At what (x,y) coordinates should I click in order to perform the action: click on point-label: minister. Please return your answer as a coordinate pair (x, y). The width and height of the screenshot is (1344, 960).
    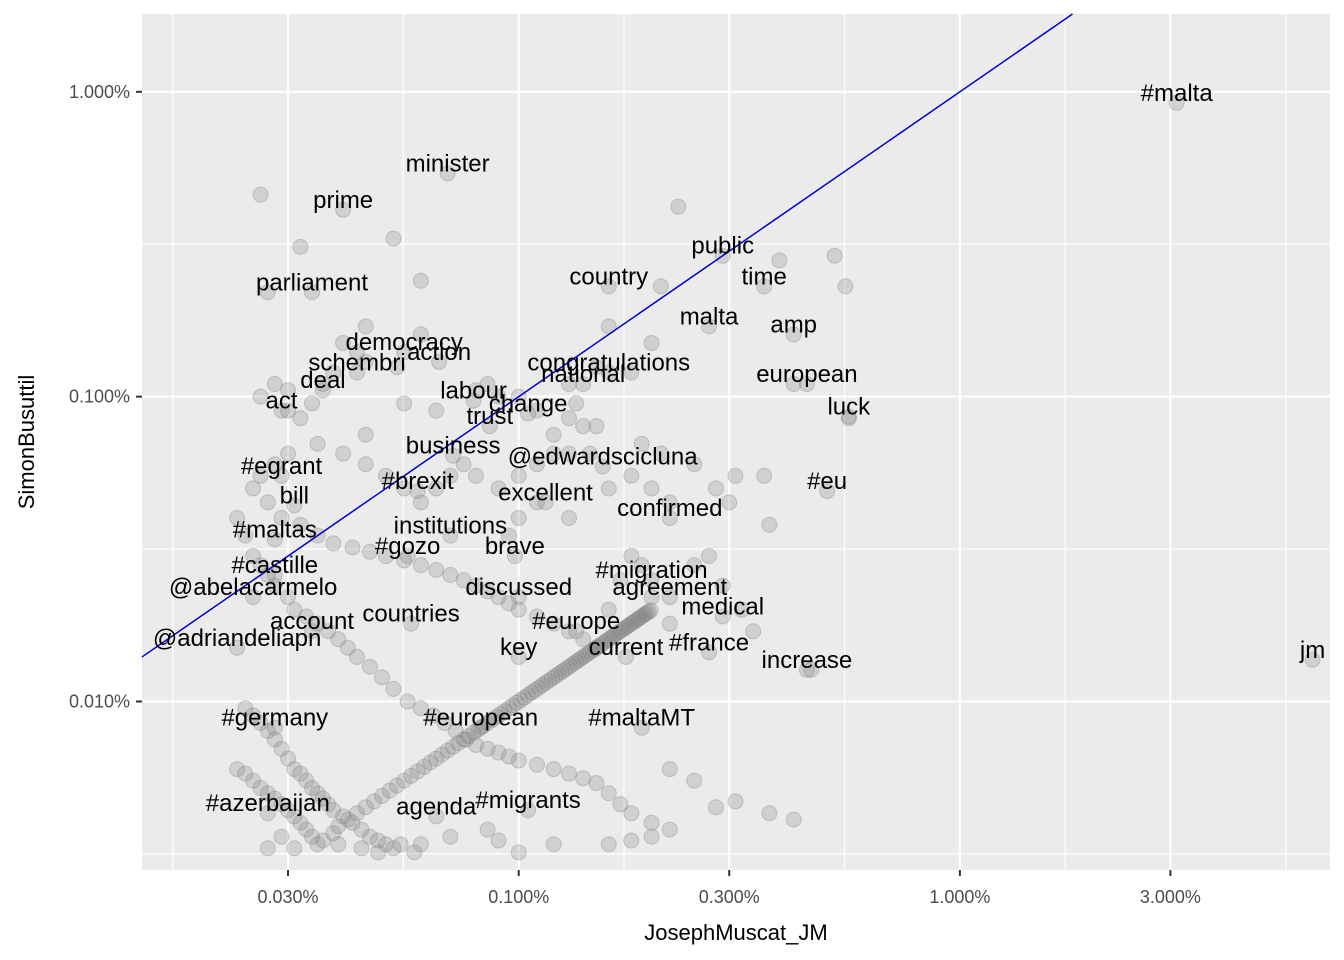
    Looking at the image, I should click on (448, 163).